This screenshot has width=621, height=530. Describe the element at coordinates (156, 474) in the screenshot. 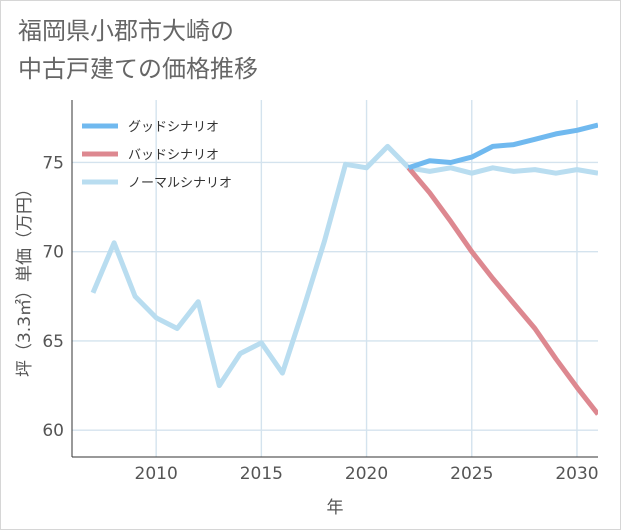

I see `x-tick-label: 2010` at that location.